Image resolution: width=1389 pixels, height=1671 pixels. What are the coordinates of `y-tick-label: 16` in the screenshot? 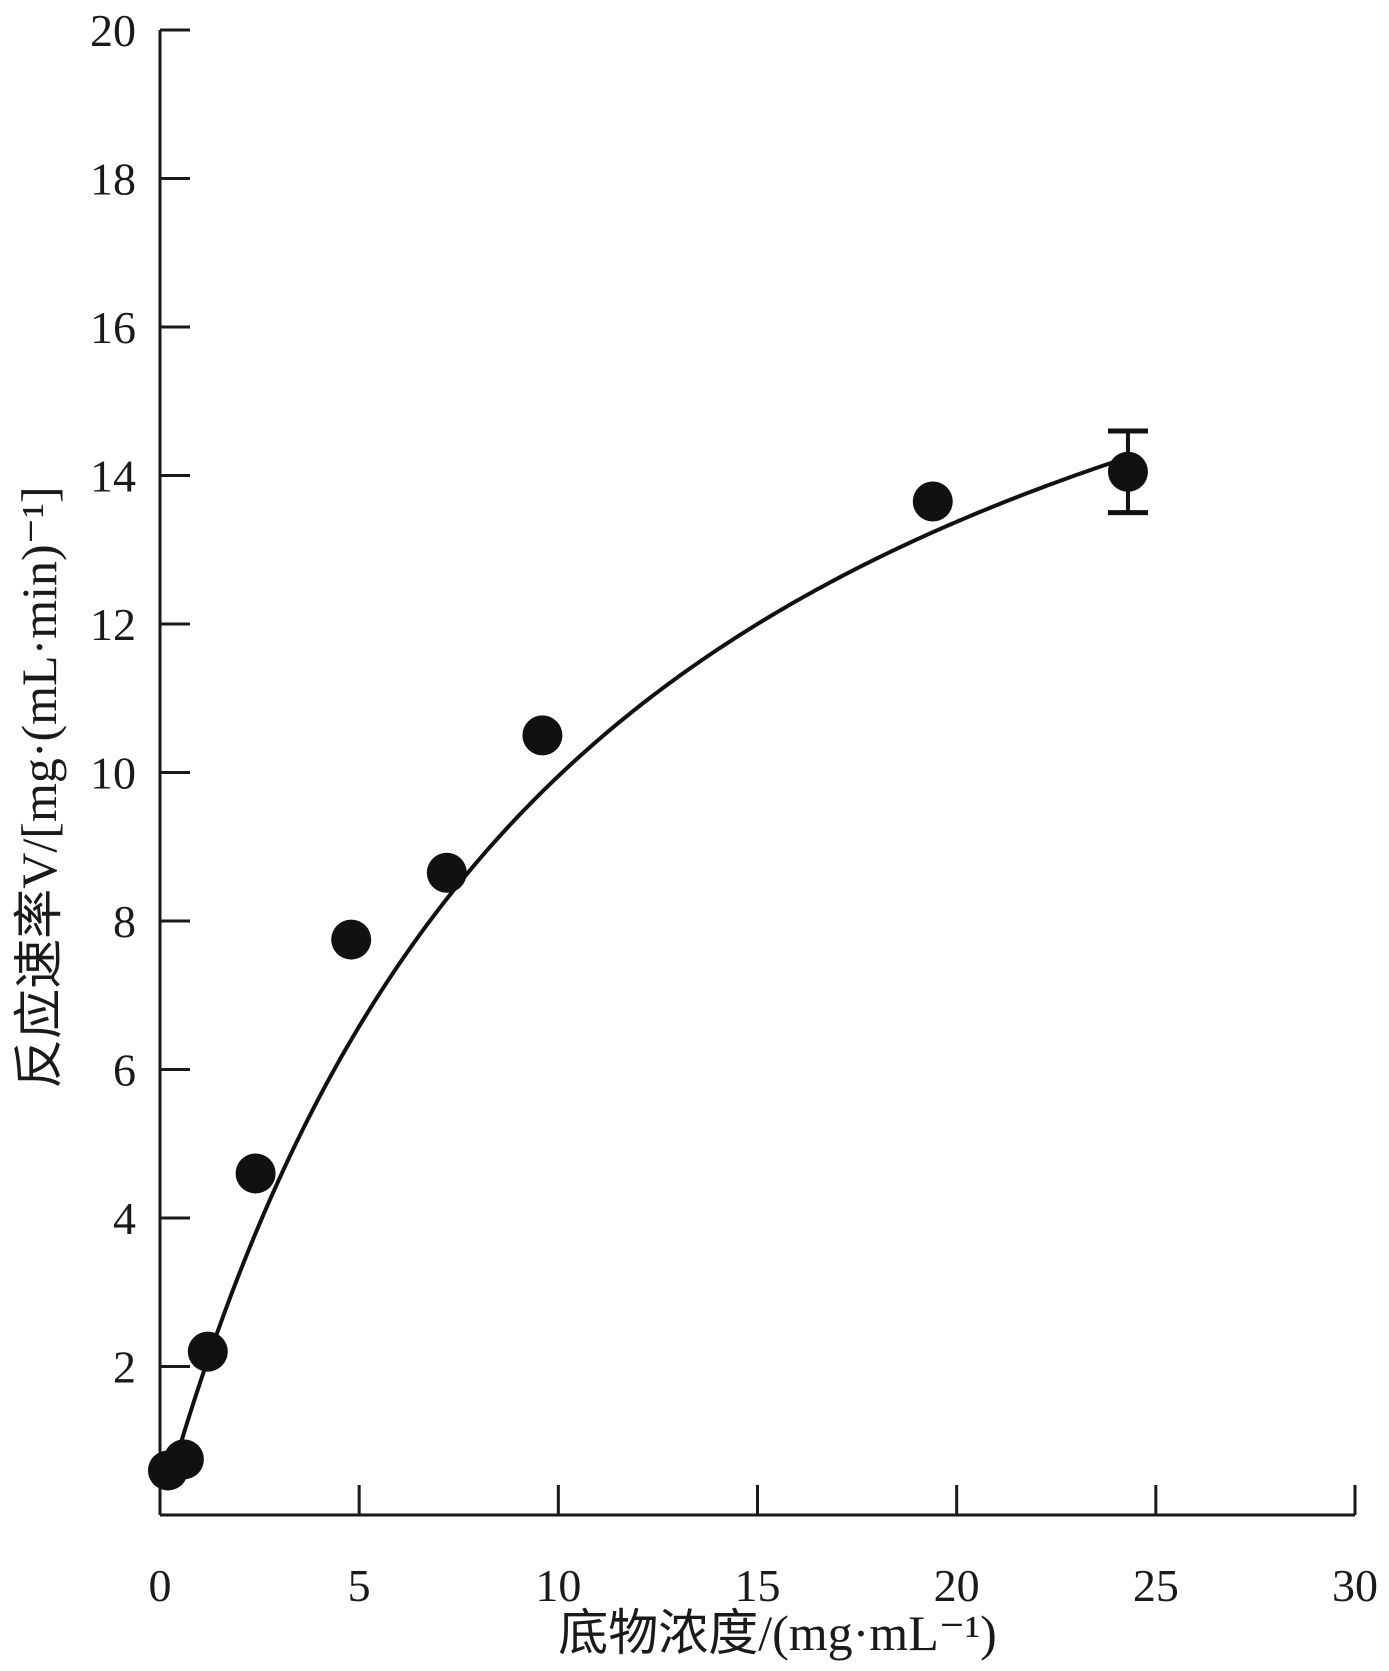 It's located at (113, 327).